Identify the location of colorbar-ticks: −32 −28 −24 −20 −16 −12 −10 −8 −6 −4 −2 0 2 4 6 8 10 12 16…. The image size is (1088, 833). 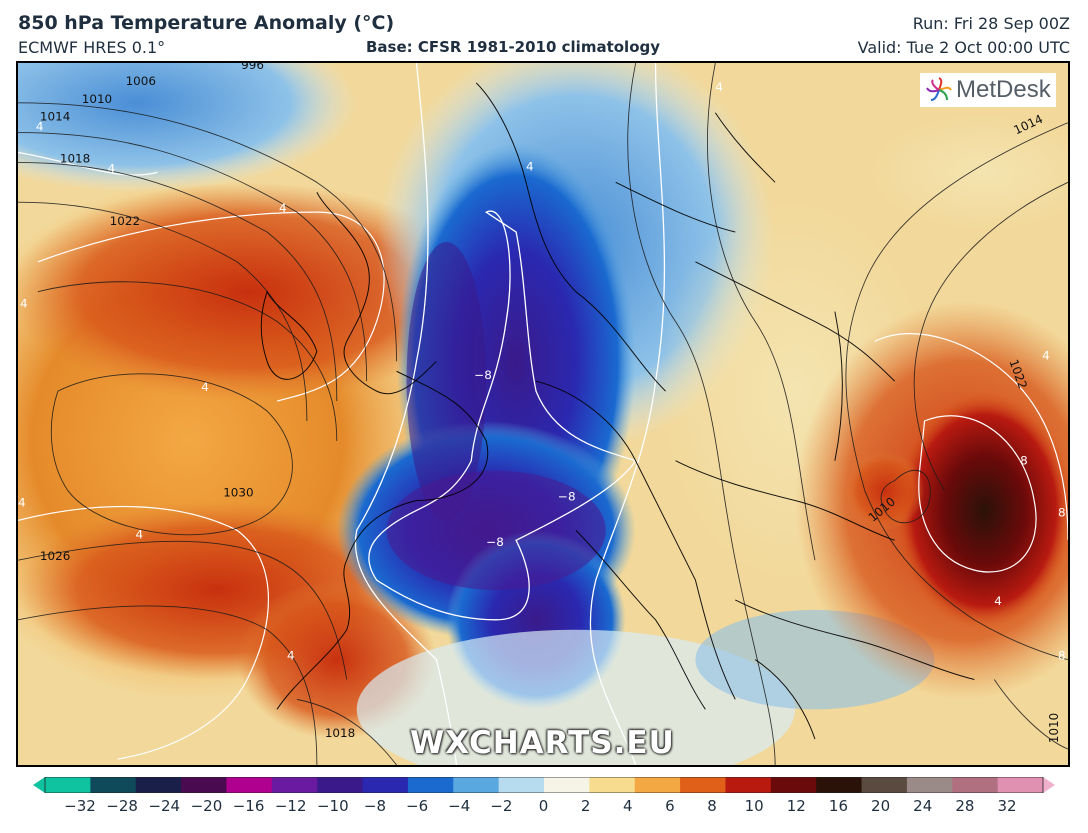
(544, 808).